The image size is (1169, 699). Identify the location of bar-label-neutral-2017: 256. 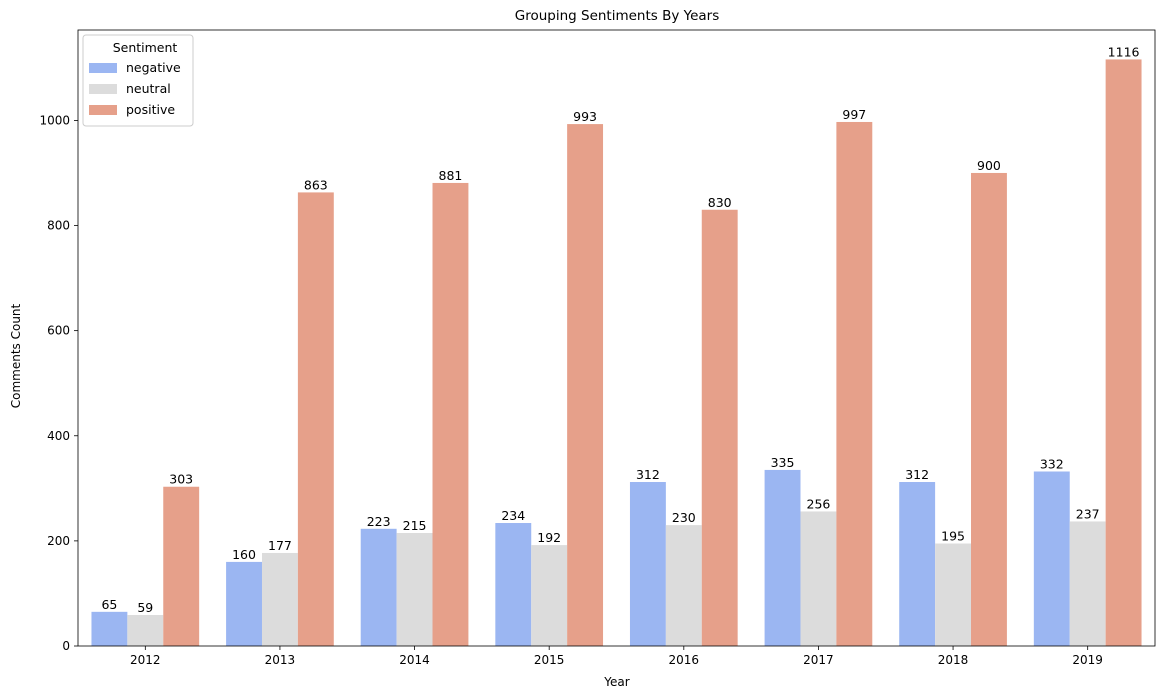
(819, 503).